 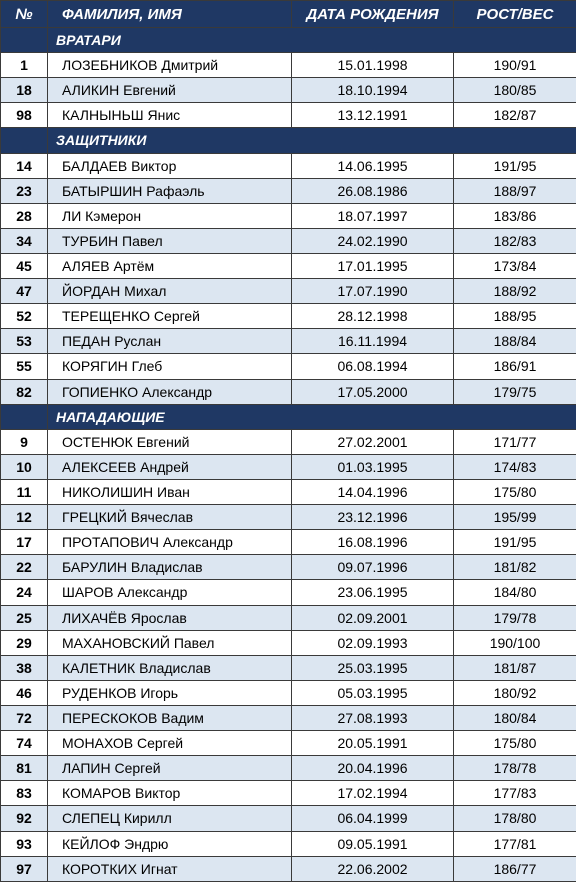 I want to click on player-number: 38, so click(x=24, y=667).